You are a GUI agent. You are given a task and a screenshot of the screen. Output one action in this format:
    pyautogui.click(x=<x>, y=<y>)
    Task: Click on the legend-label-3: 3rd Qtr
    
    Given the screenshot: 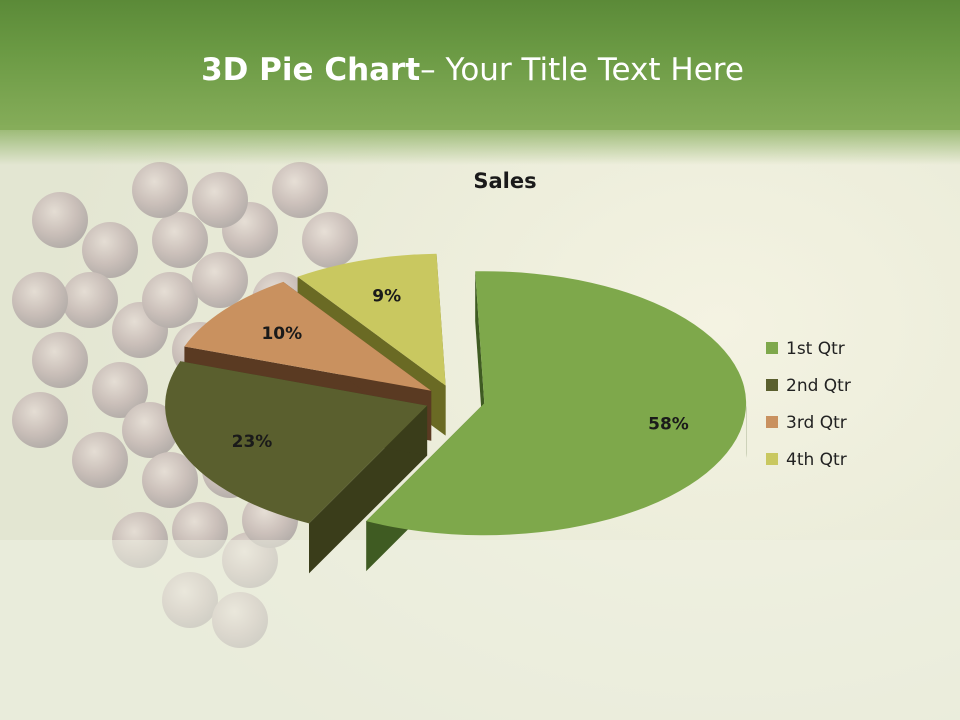 What is the action you would take?
    pyautogui.click(x=816, y=423)
    